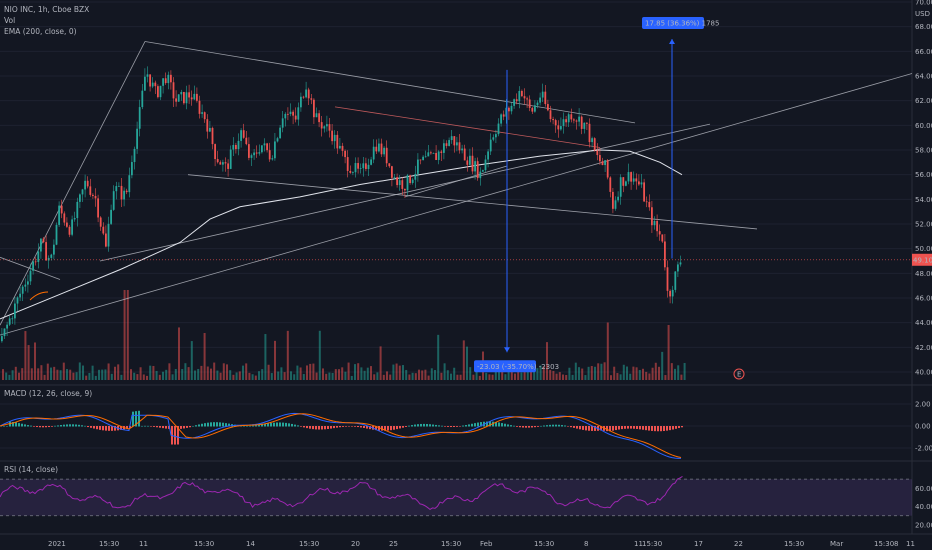  What do you see at coordinates (39, 296) in the screenshot?
I see `arrow-drawing` at bounding box center [39, 296].